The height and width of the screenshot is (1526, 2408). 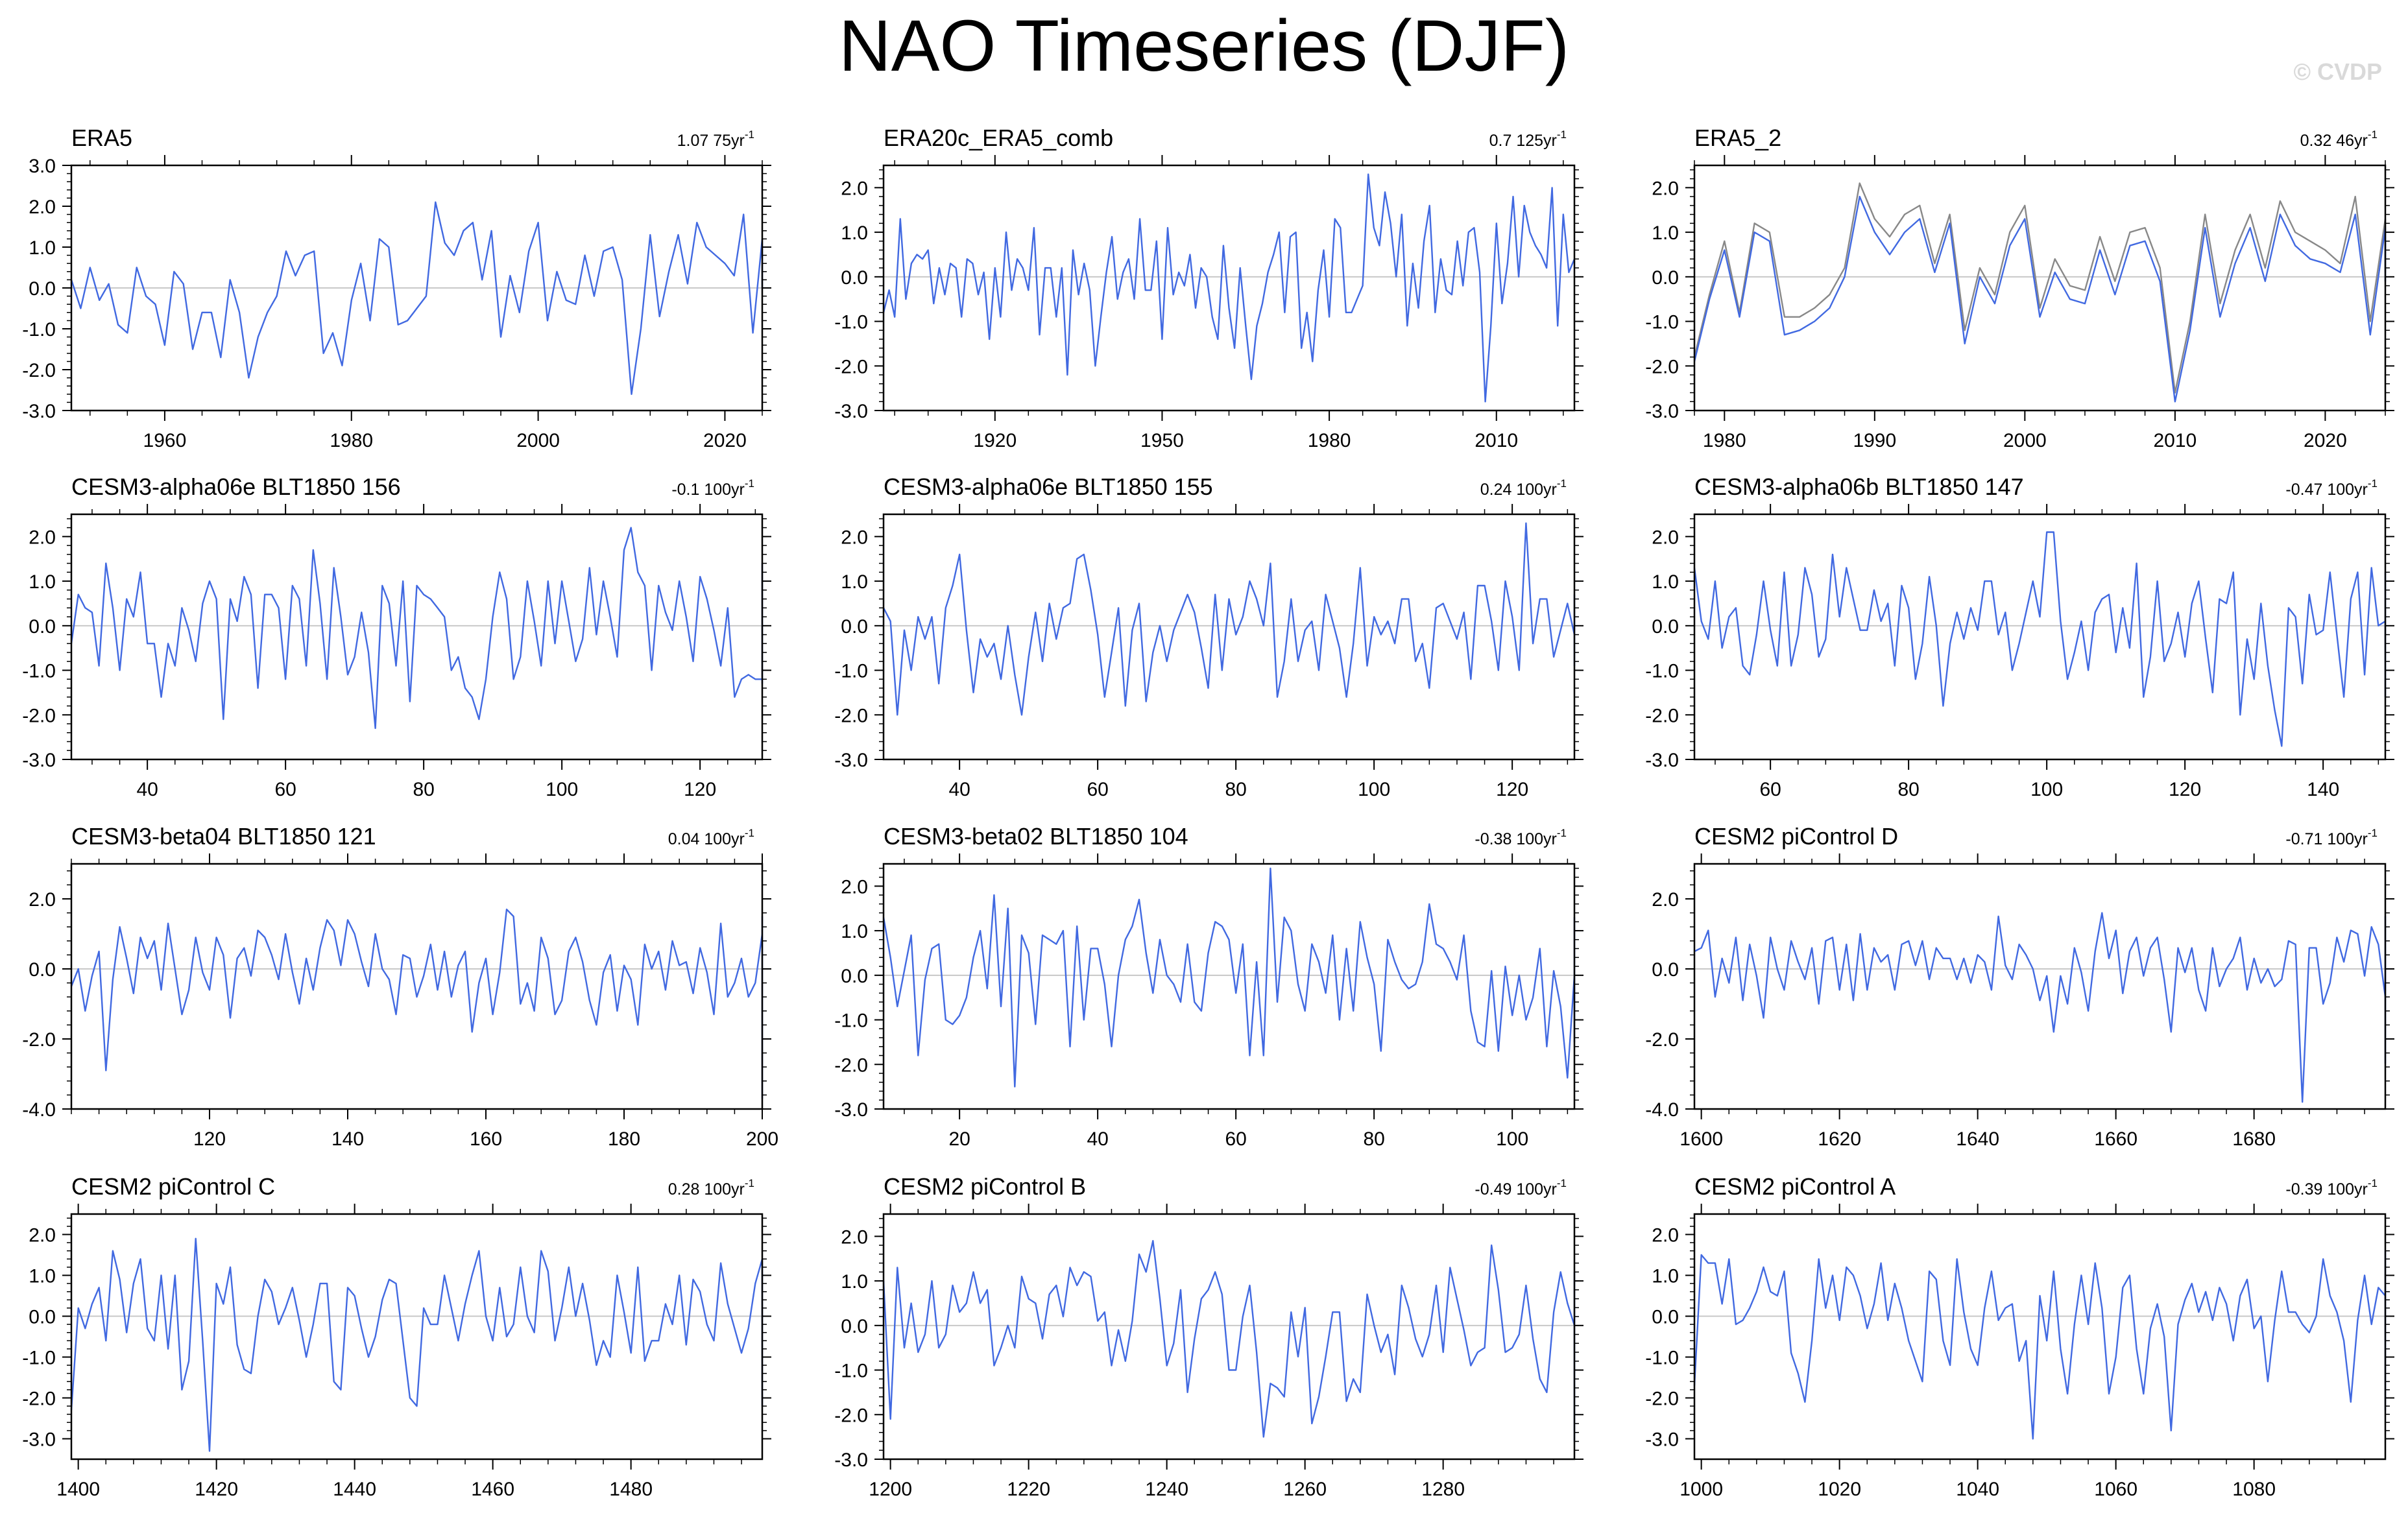 What do you see at coordinates (1162, 440) in the screenshot?
I see `x-tick-label: 1950` at bounding box center [1162, 440].